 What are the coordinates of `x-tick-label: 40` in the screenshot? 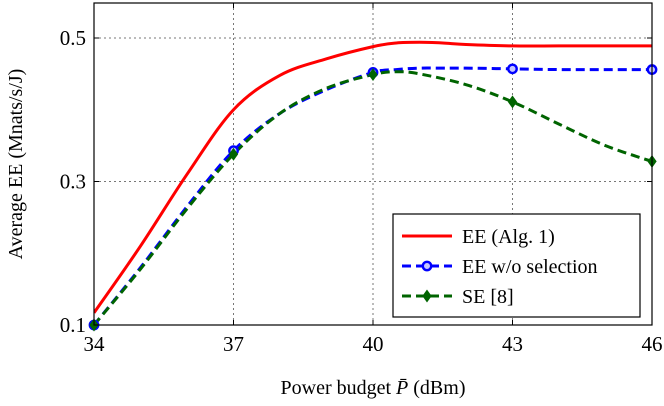 It's located at (373, 344).